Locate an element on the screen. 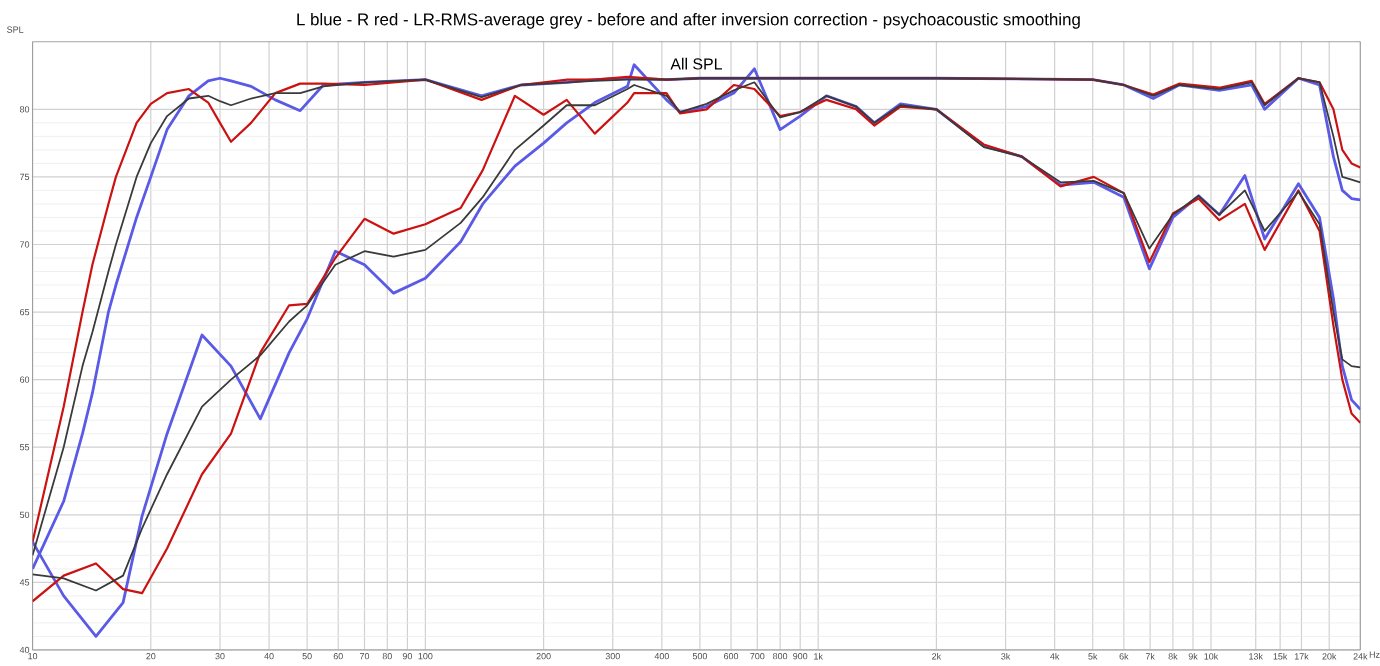  chart-title: L blue - R red - LR-RMS-average grey - before and after inversion correction - psychoacoustic smoothing is located at coordinates (688, 20).